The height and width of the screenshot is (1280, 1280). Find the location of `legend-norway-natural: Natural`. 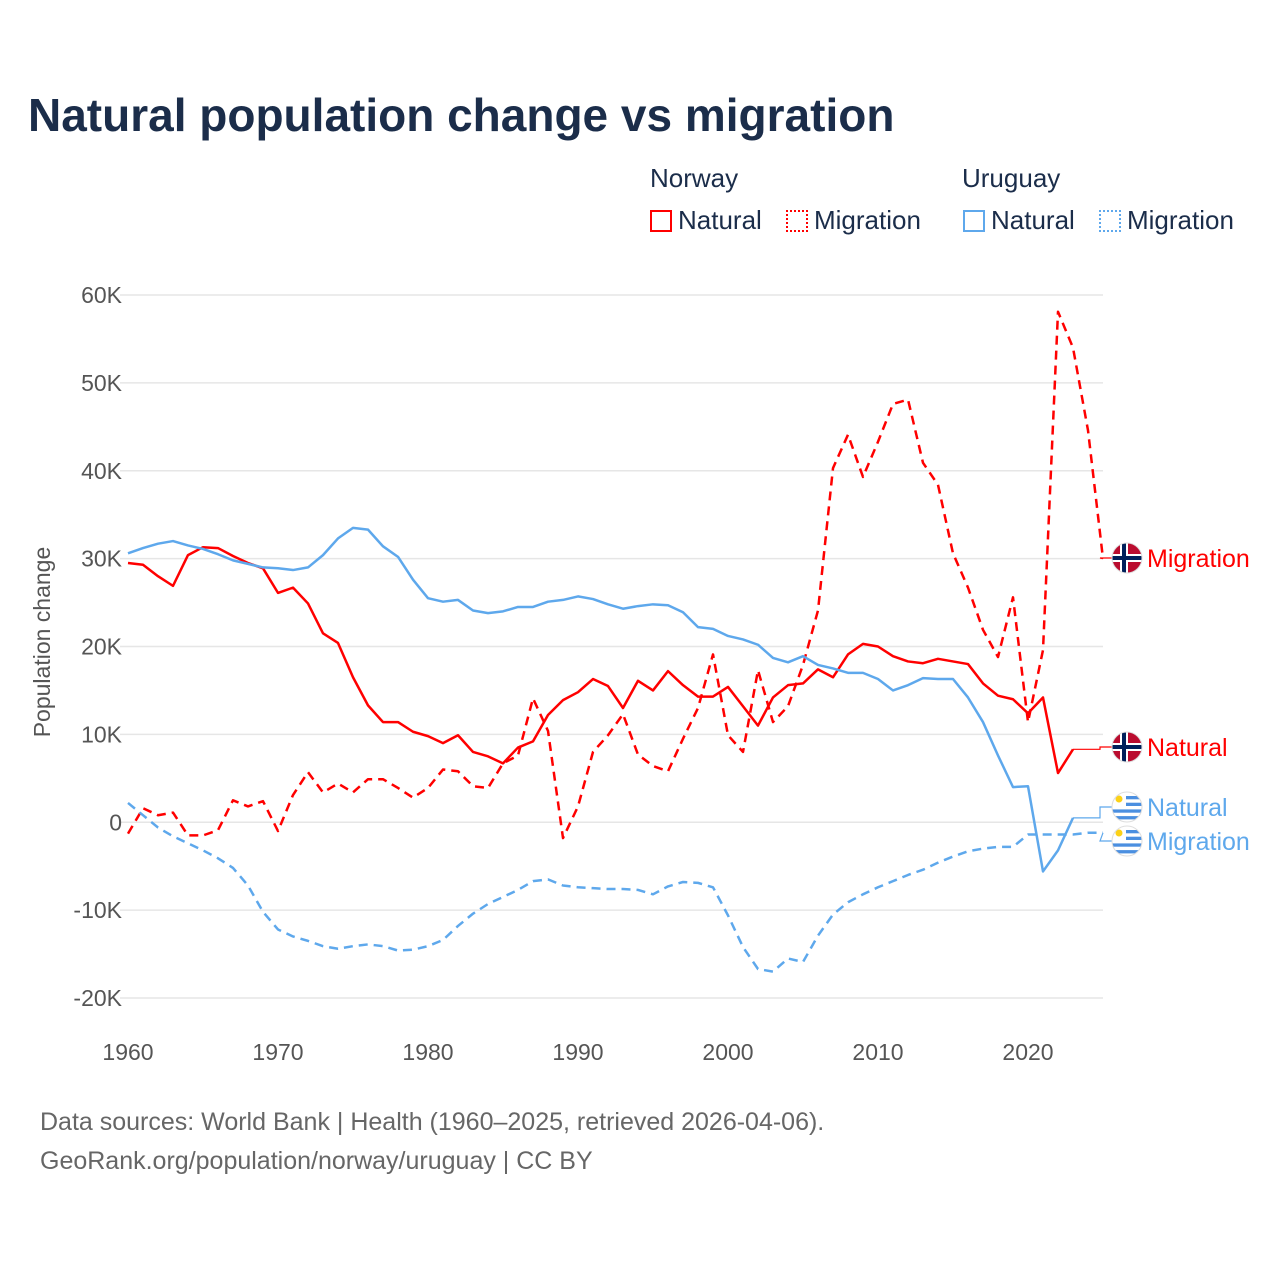

legend-norway-natural: Natural is located at coordinates (706, 220).